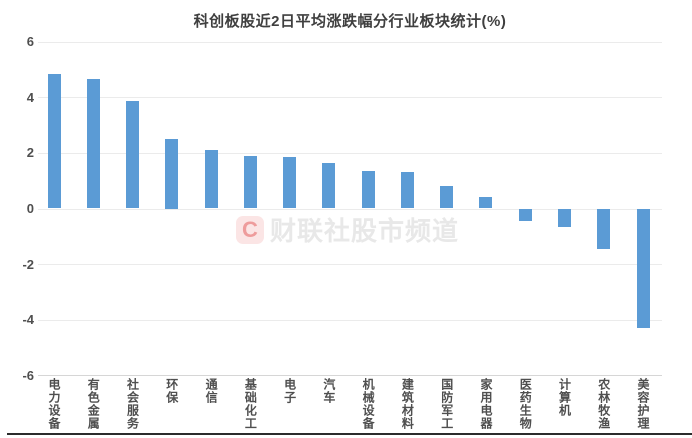 This screenshot has width=692, height=438. Describe the element at coordinates (28, 264) in the screenshot. I see `y-tick-label: -2` at that location.